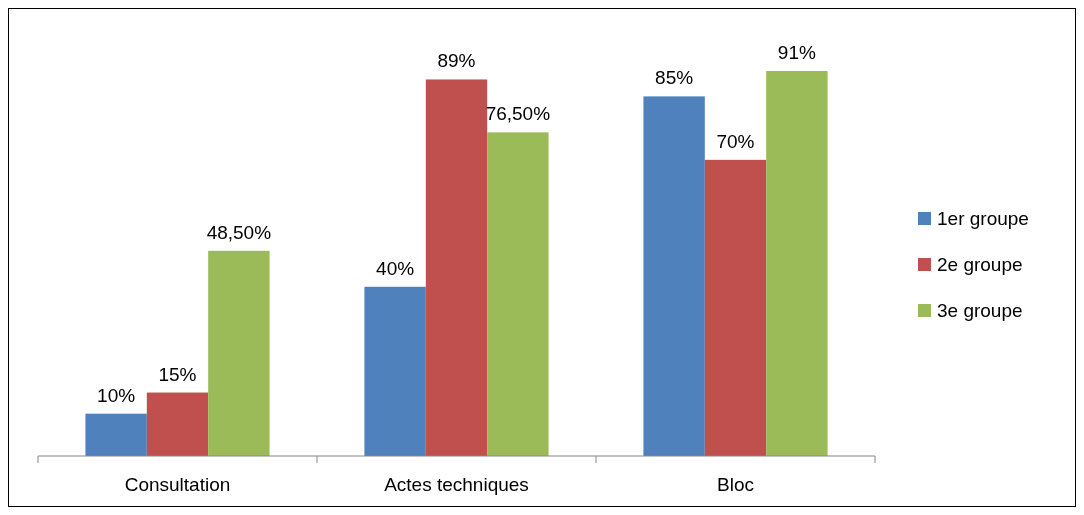 The image size is (1084, 515). What do you see at coordinates (177, 374) in the screenshot?
I see `data-label: 15%` at bounding box center [177, 374].